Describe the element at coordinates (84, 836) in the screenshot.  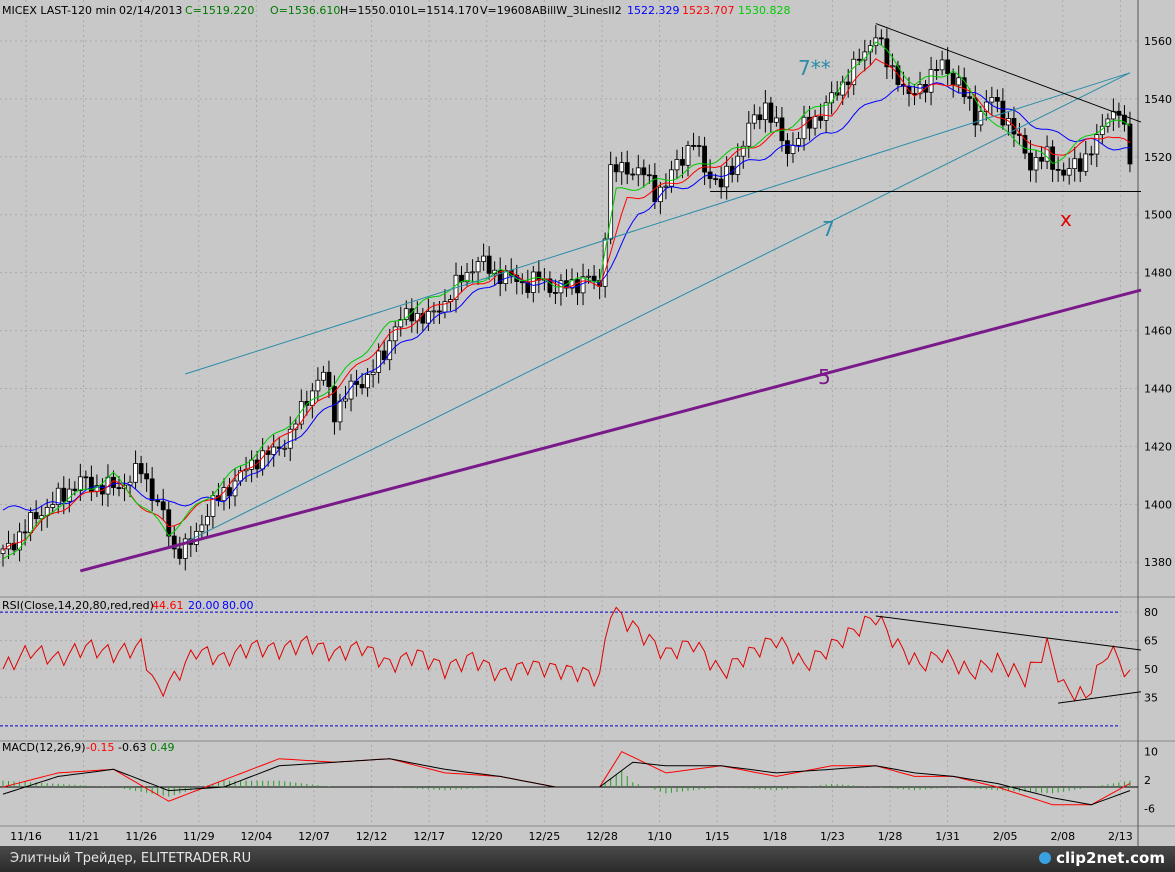
I see `x-tick-label: 11/21` at that location.